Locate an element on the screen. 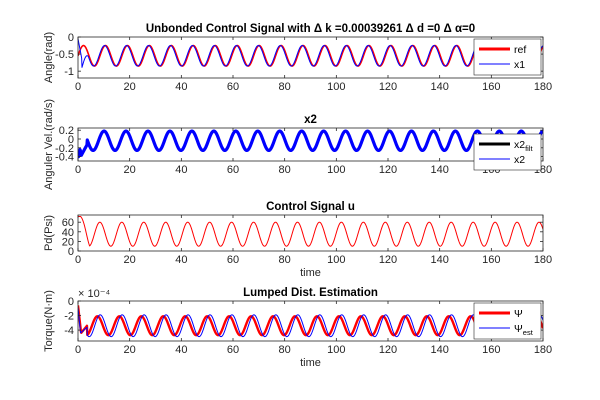 This screenshot has height=400, width=600. legend-label: Ψest is located at coordinates (524, 330).